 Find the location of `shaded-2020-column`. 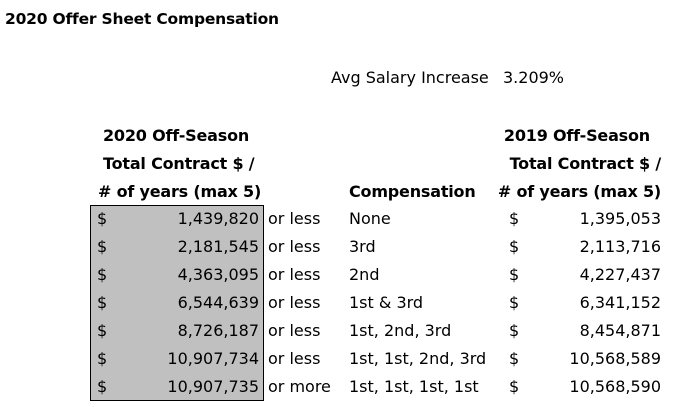

shaded-2020-column is located at coordinates (177, 303).